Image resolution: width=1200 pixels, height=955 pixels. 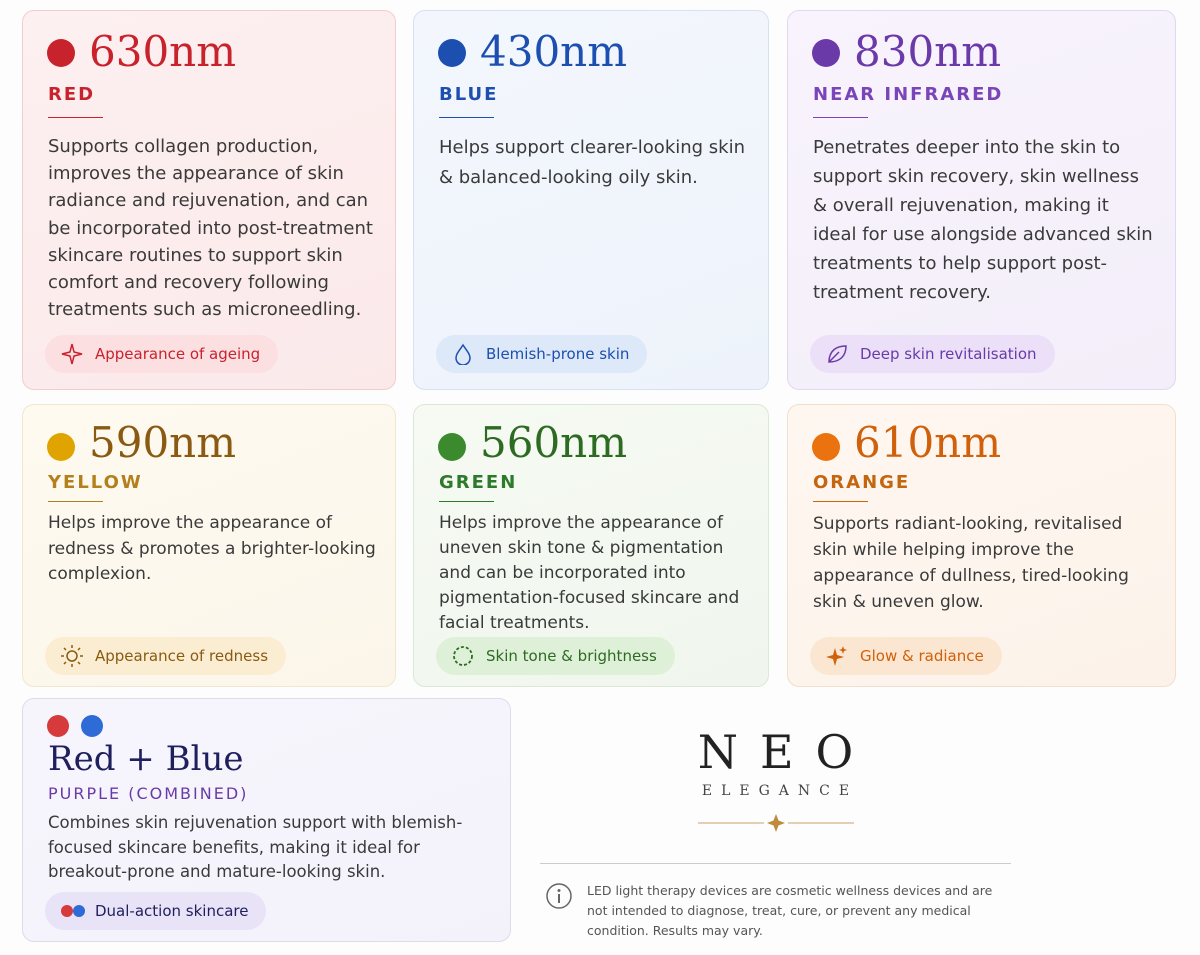 What do you see at coordinates (148, 793) in the screenshot?
I see `subtitle: PURPLE (COMBINED)` at bounding box center [148, 793].